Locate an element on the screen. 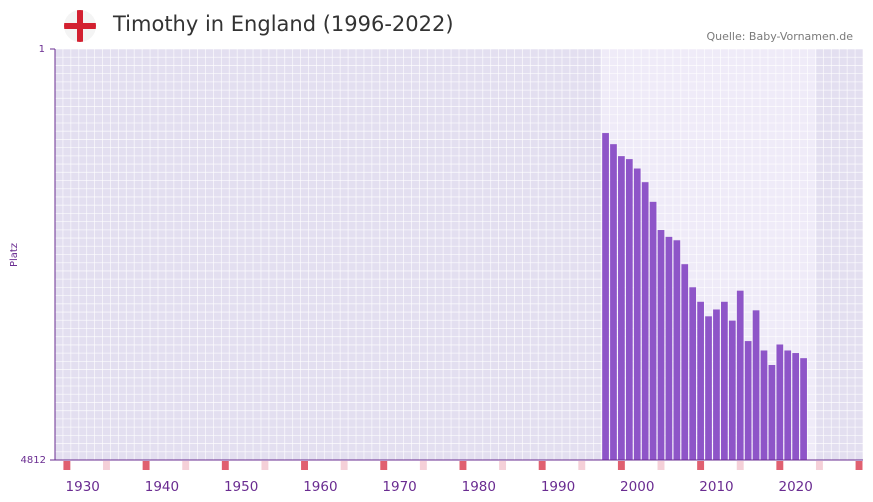 This screenshot has height=502, width=873. x-tick-label-1980: 1980 is located at coordinates (479, 487).